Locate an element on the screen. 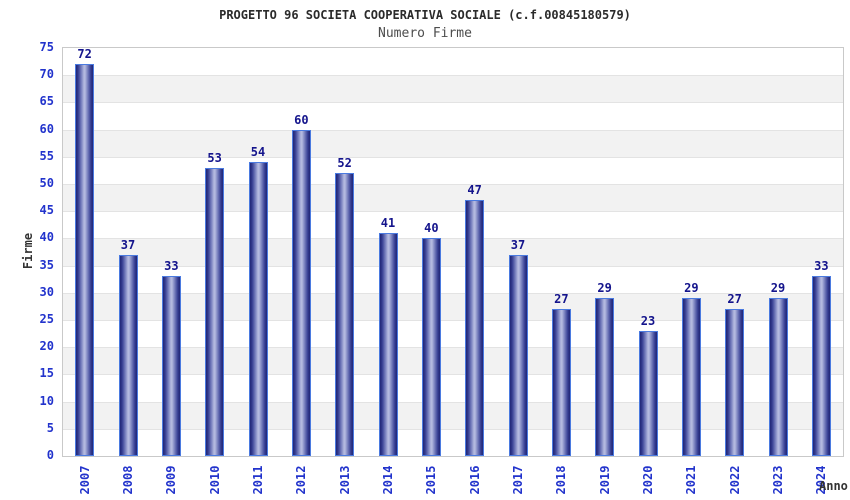 The height and width of the screenshot is (500, 850). x-tick-label: 2018 is located at coordinates (561, 480).